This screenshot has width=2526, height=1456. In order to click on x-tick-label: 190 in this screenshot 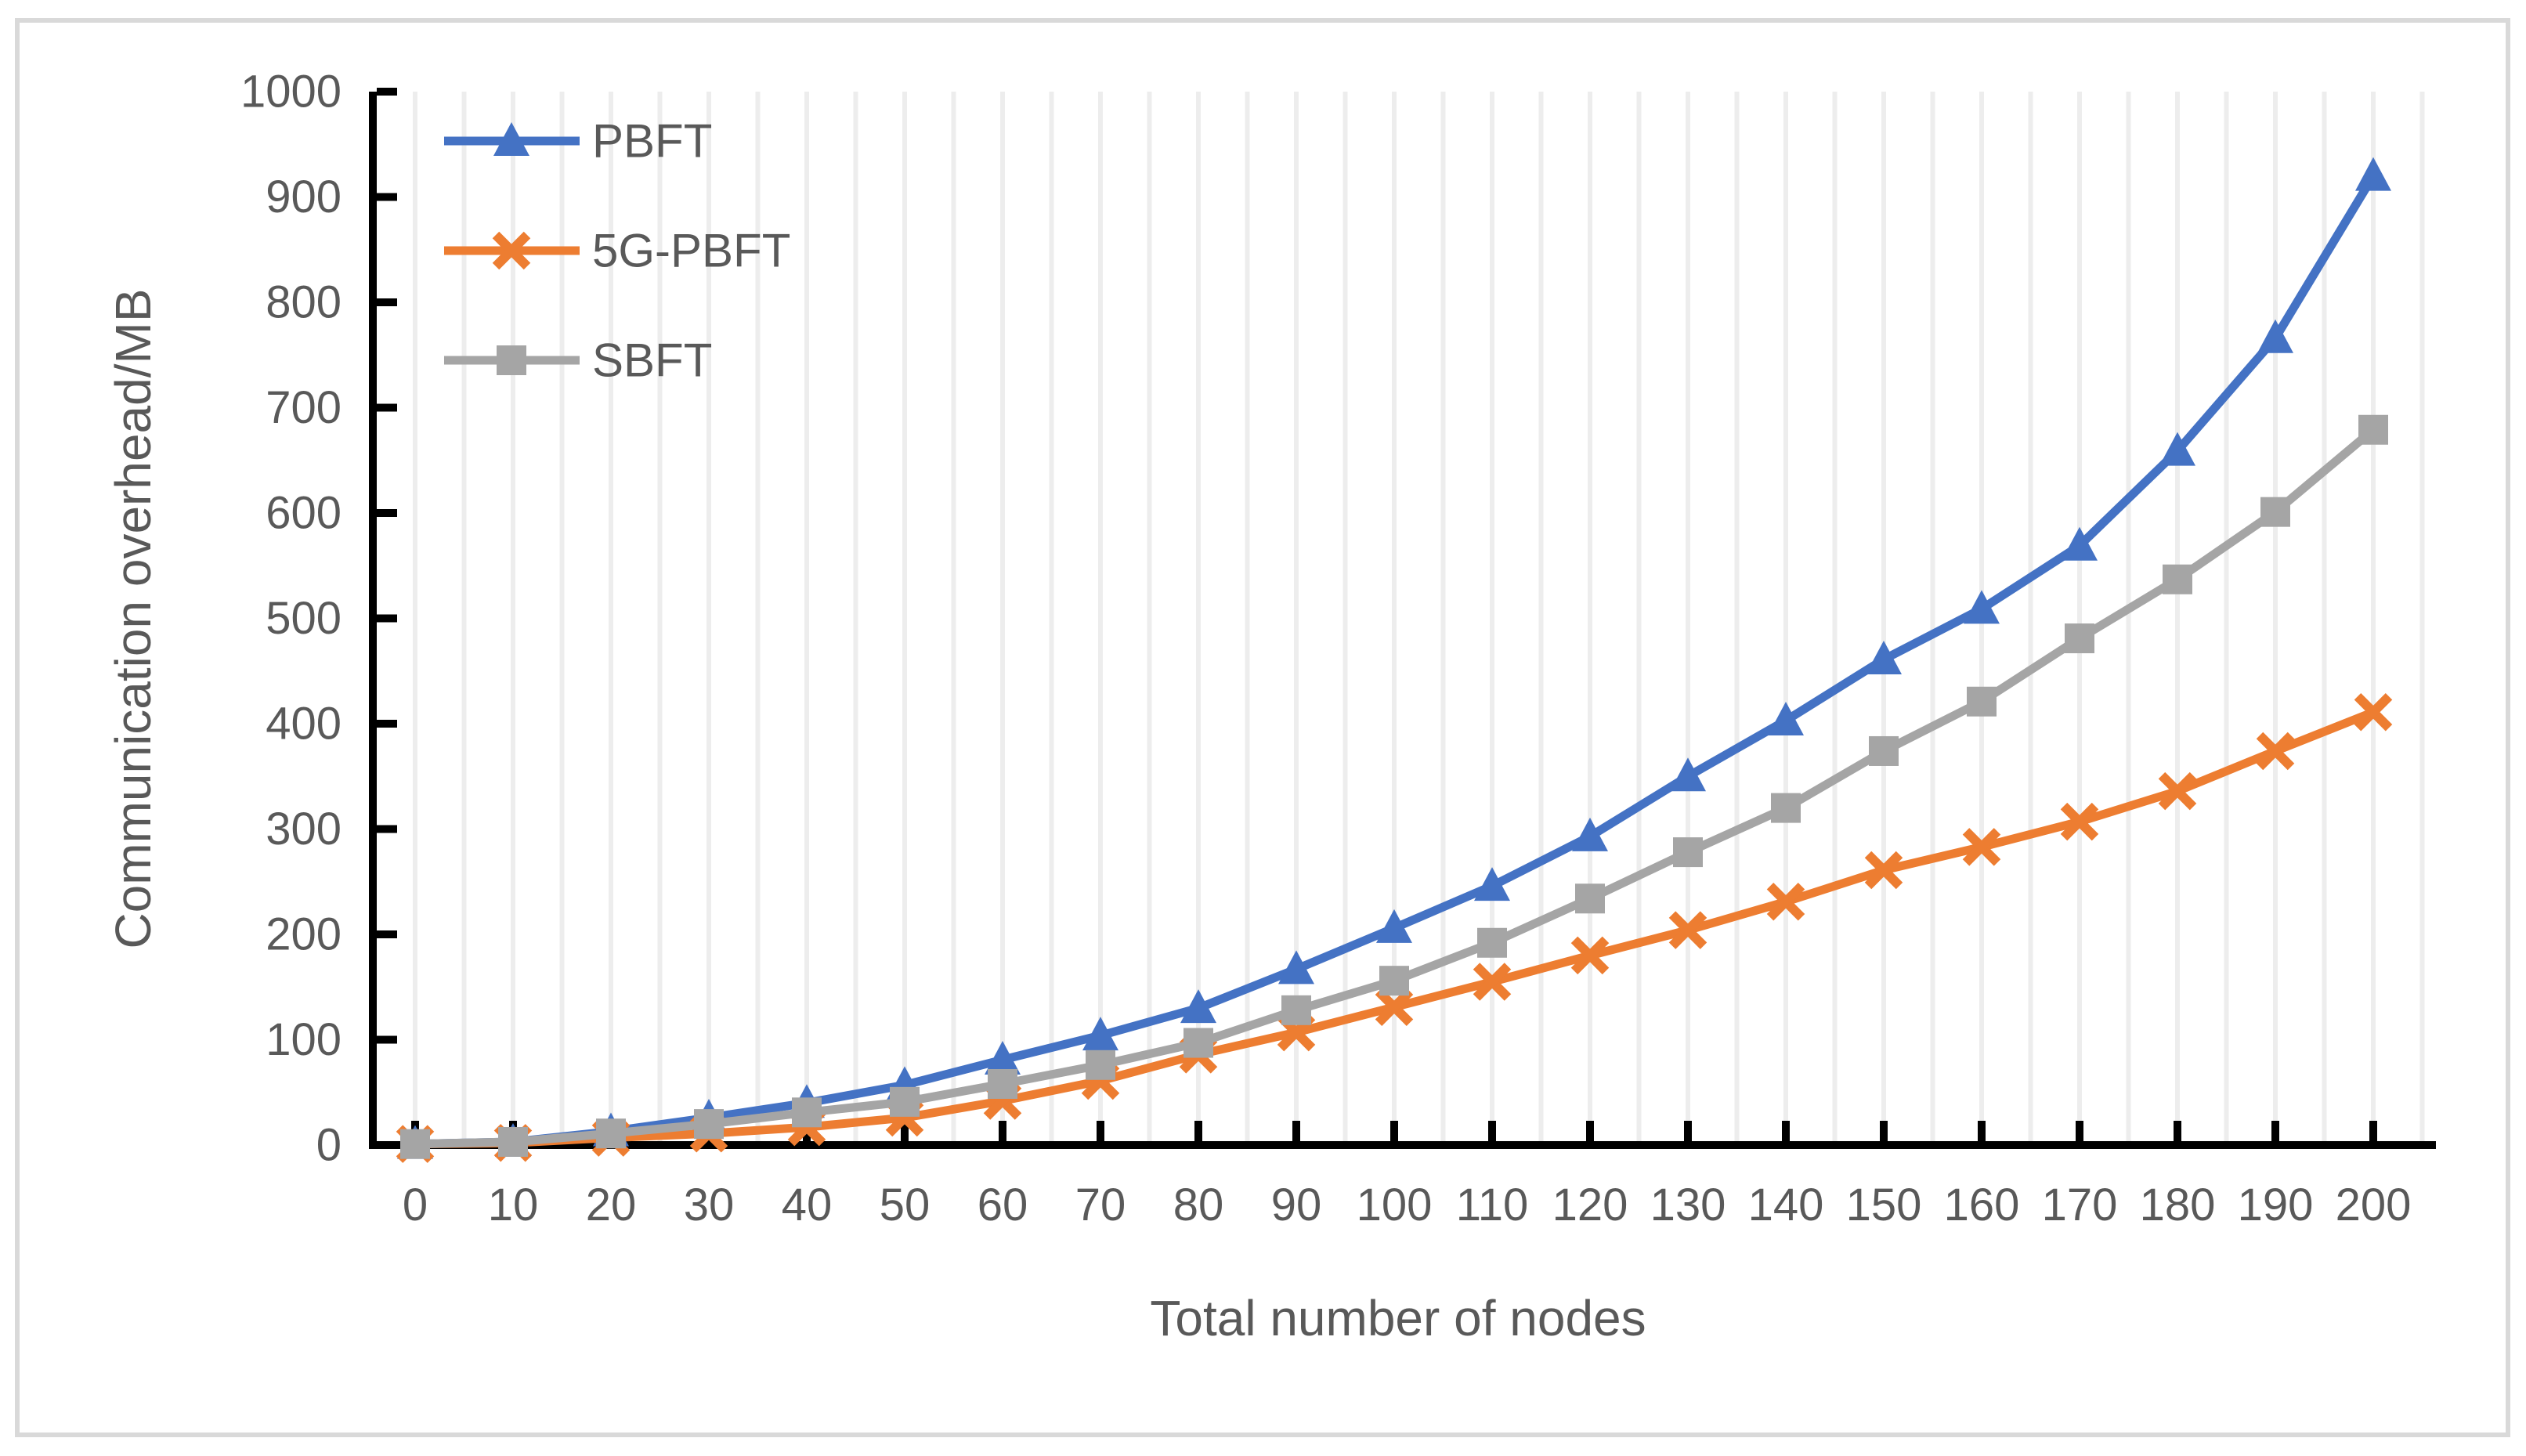, I will do `click(2276, 1205)`.